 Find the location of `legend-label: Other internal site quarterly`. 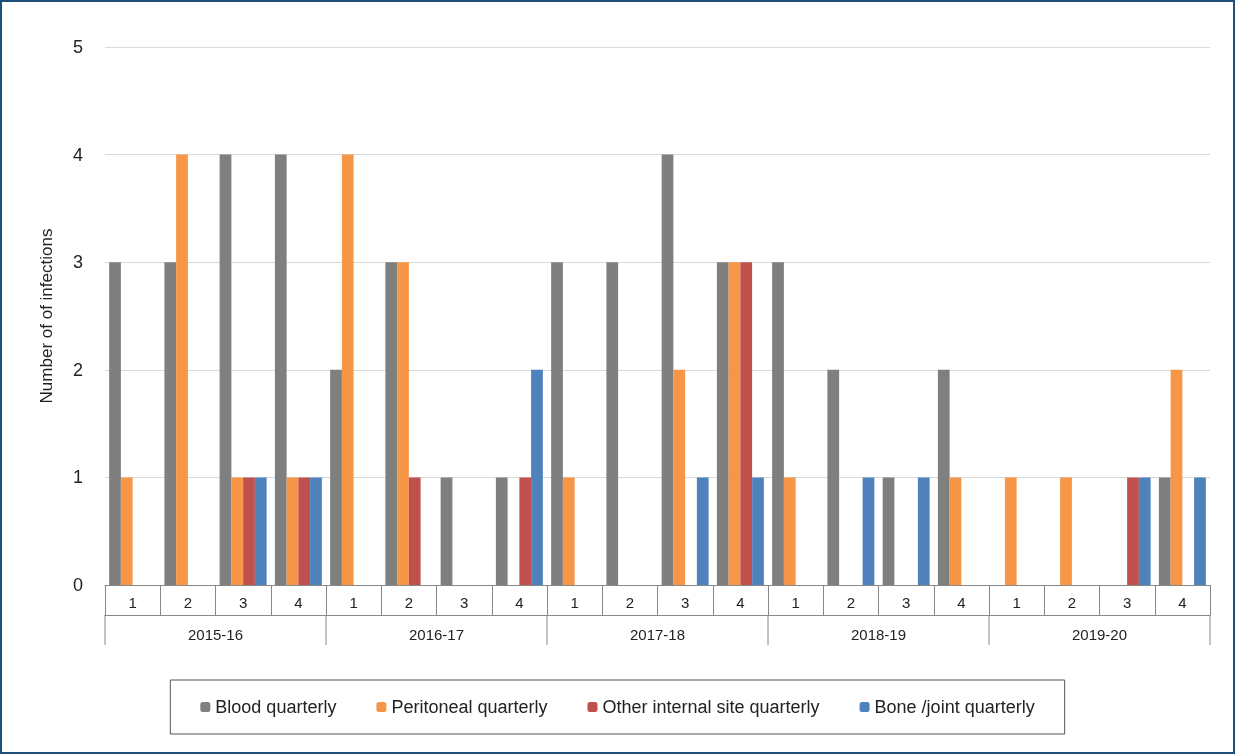

legend-label: Other internal site quarterly is located at coordinates (711, 707).